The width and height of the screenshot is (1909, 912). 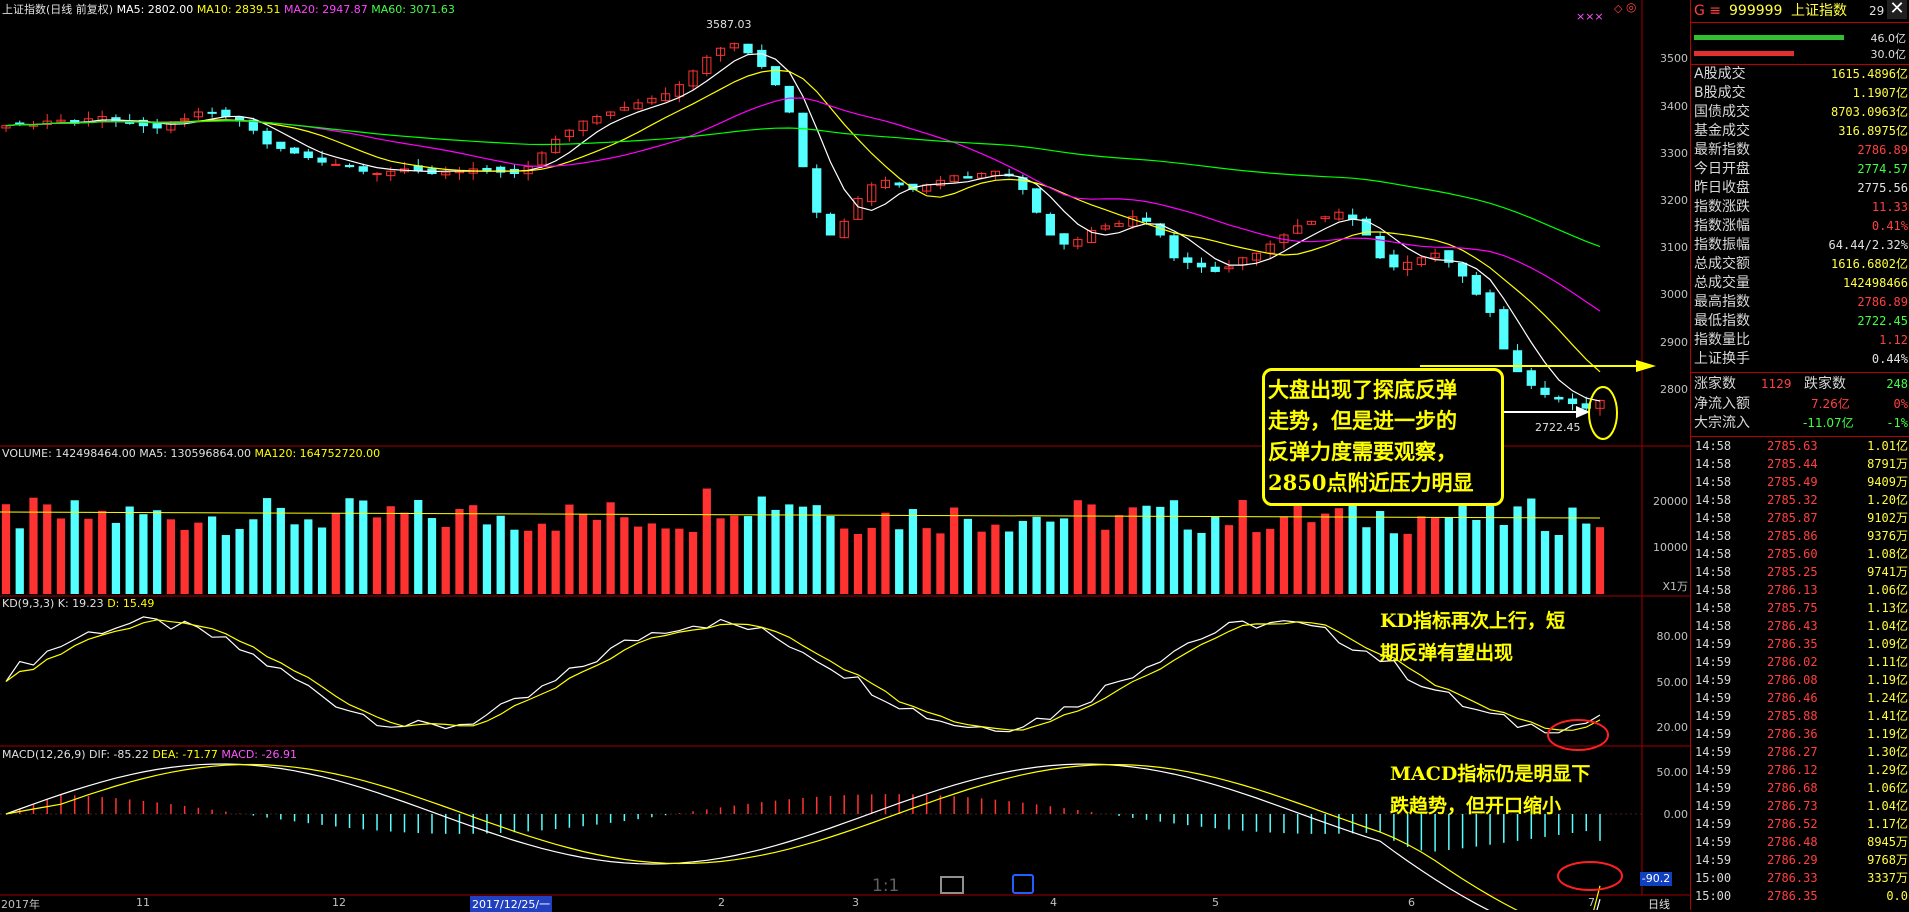 What do you see at coordinates (1792, 842) in the screenshot?
I see `tick-price: 2786.48` at bounding box center [1792, 842].